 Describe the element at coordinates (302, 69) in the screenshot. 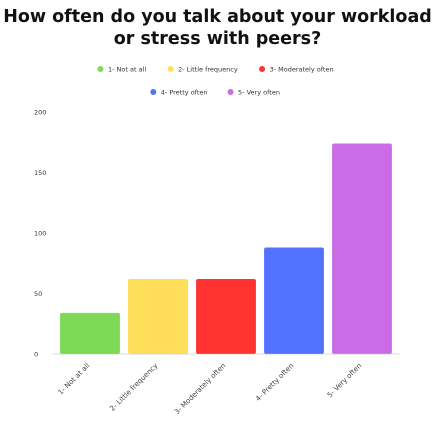

I see `legend-label: 3- Moderately often` at that location.